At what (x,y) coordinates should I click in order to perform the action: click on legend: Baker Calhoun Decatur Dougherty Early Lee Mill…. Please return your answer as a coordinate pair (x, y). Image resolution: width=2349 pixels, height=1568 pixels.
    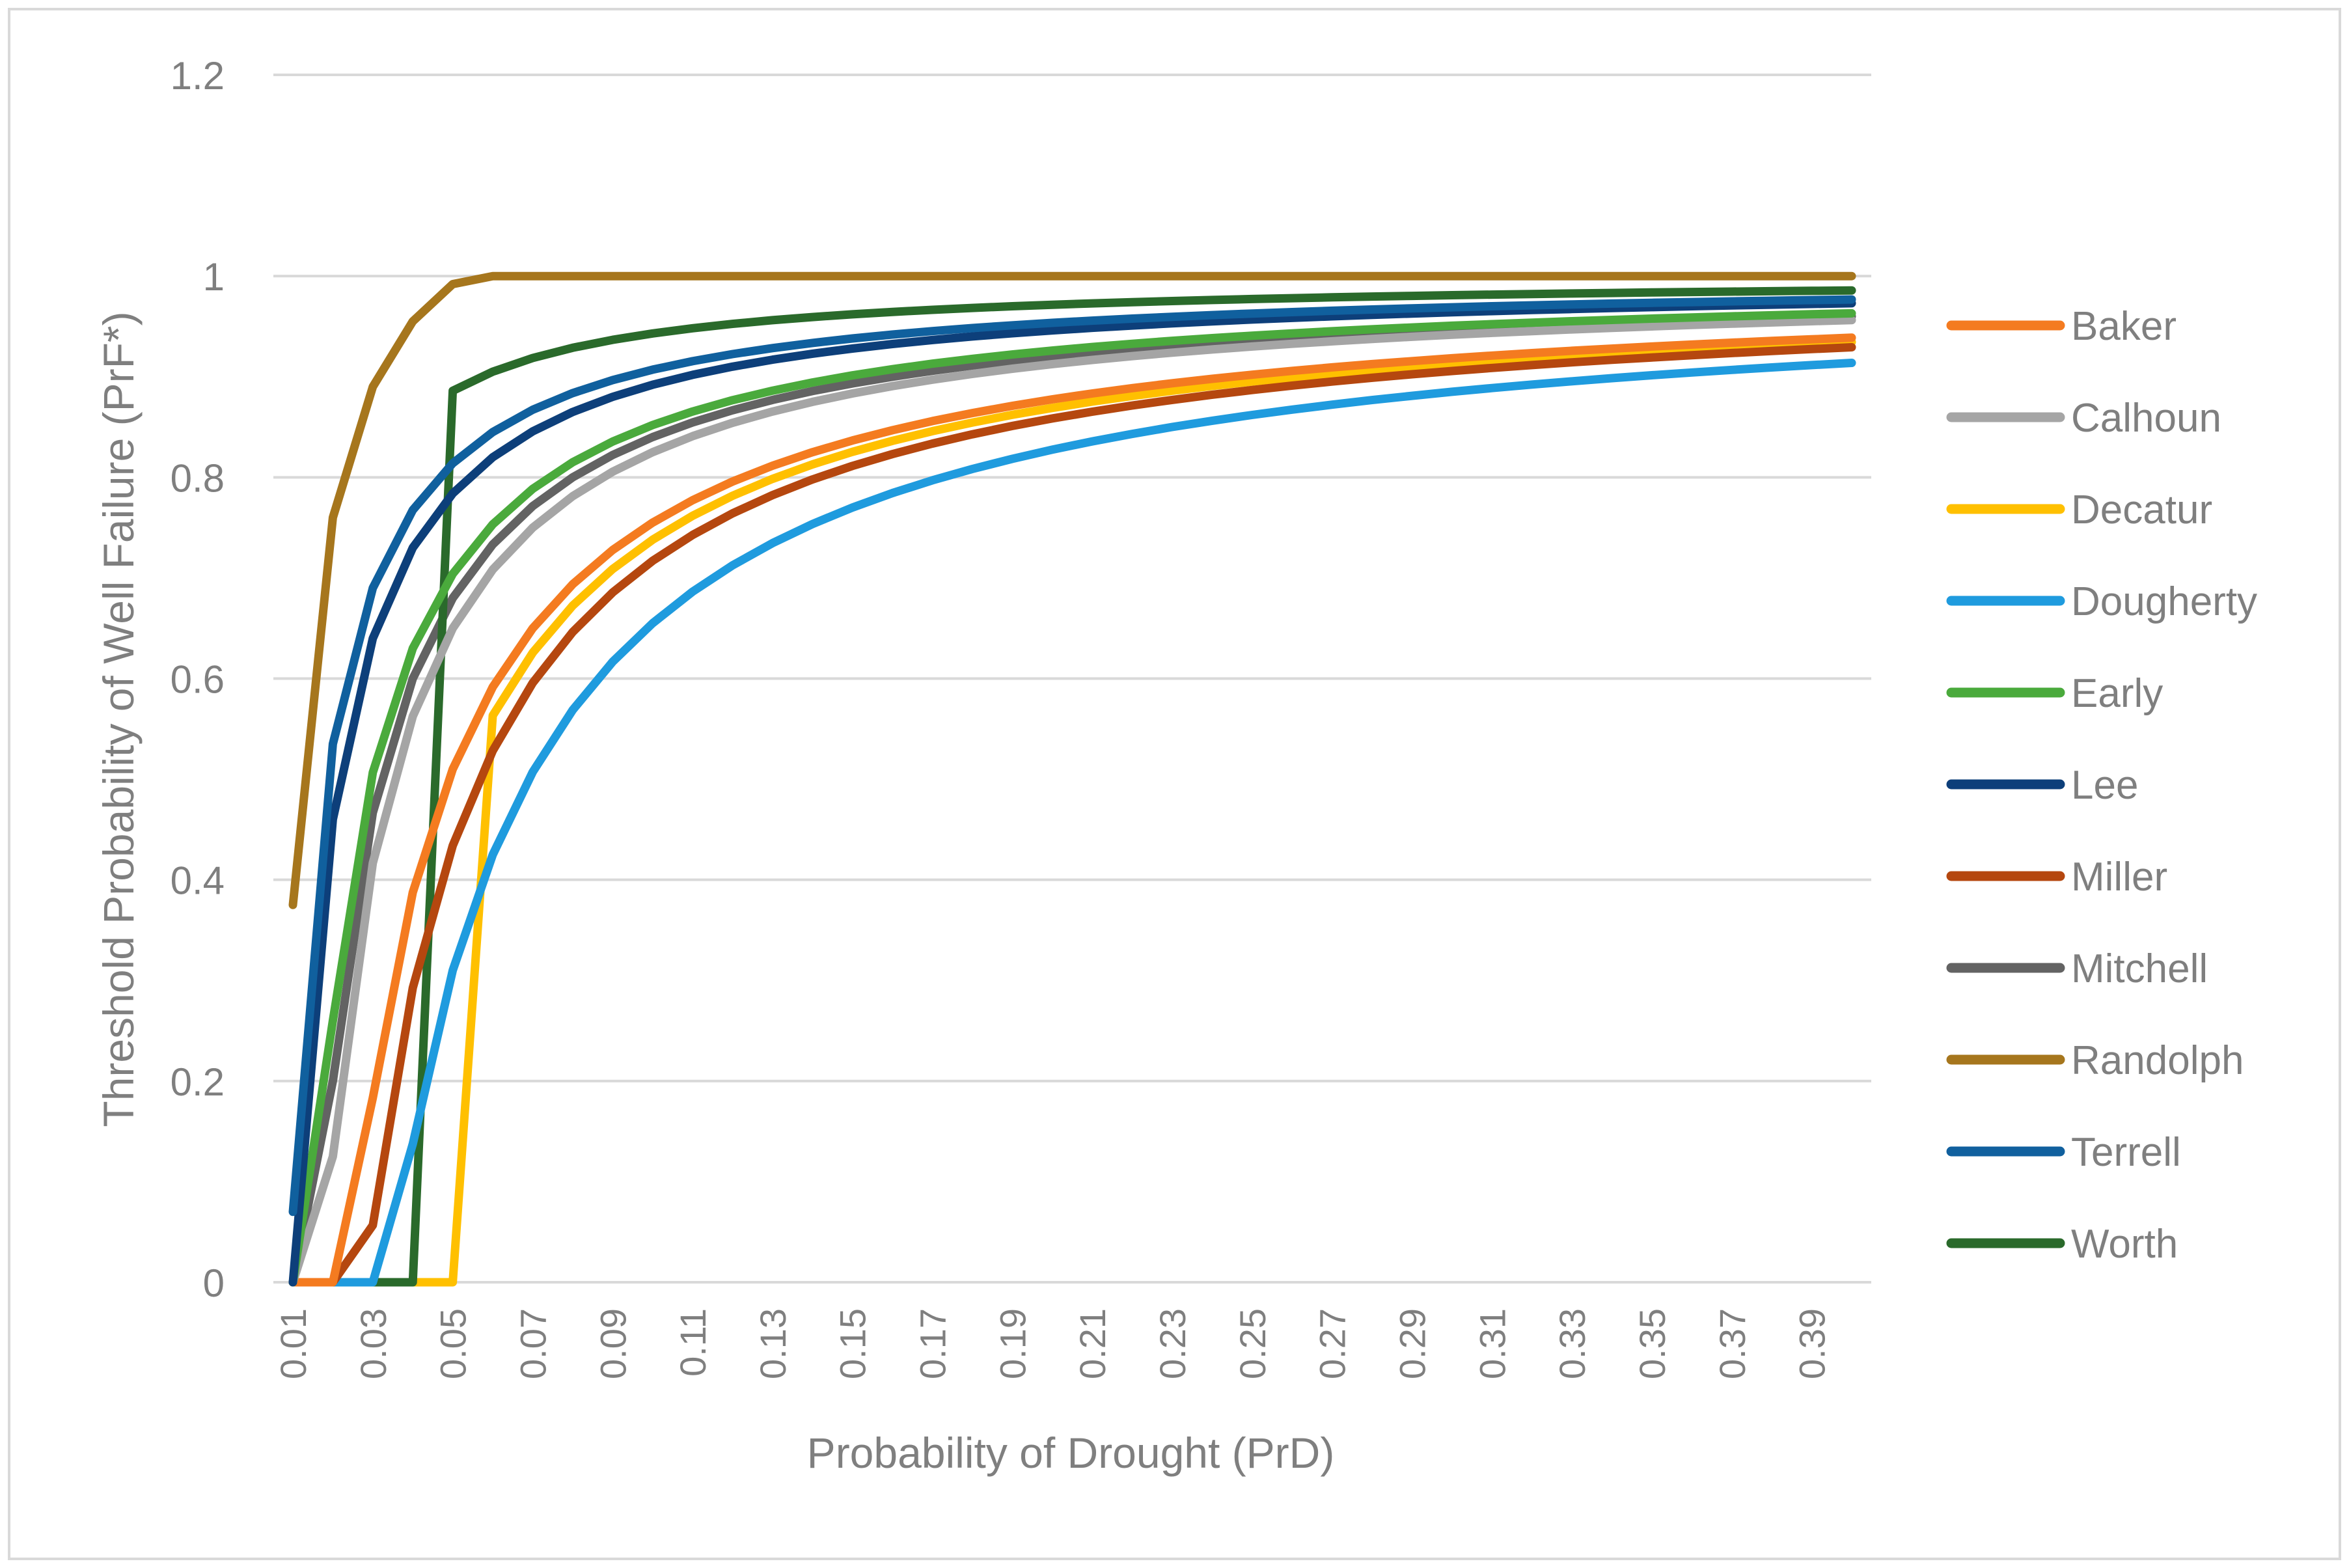
    Looking at the image, I should click on (2101, 785).